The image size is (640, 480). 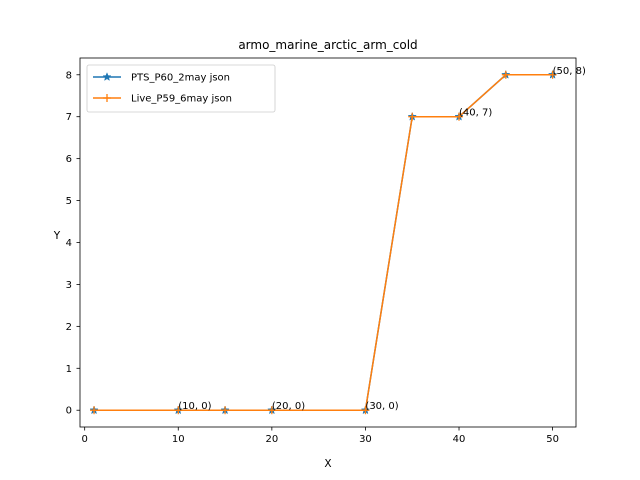 I want to click on y-tick-label: 2, so click(x=69, y=327).